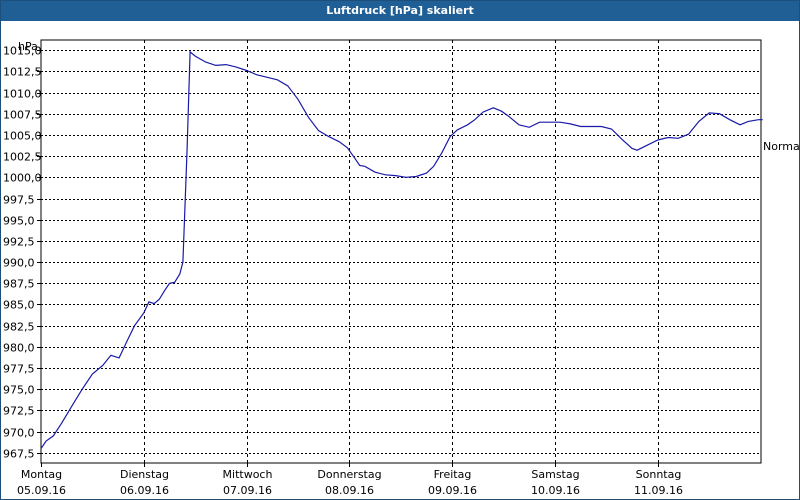 This screenshot has height=500, width=800. What do you see at coordinates (19, 454) in the screenshot?
I see `y-tick-label: 967,5` at bounding box center [19, 454].